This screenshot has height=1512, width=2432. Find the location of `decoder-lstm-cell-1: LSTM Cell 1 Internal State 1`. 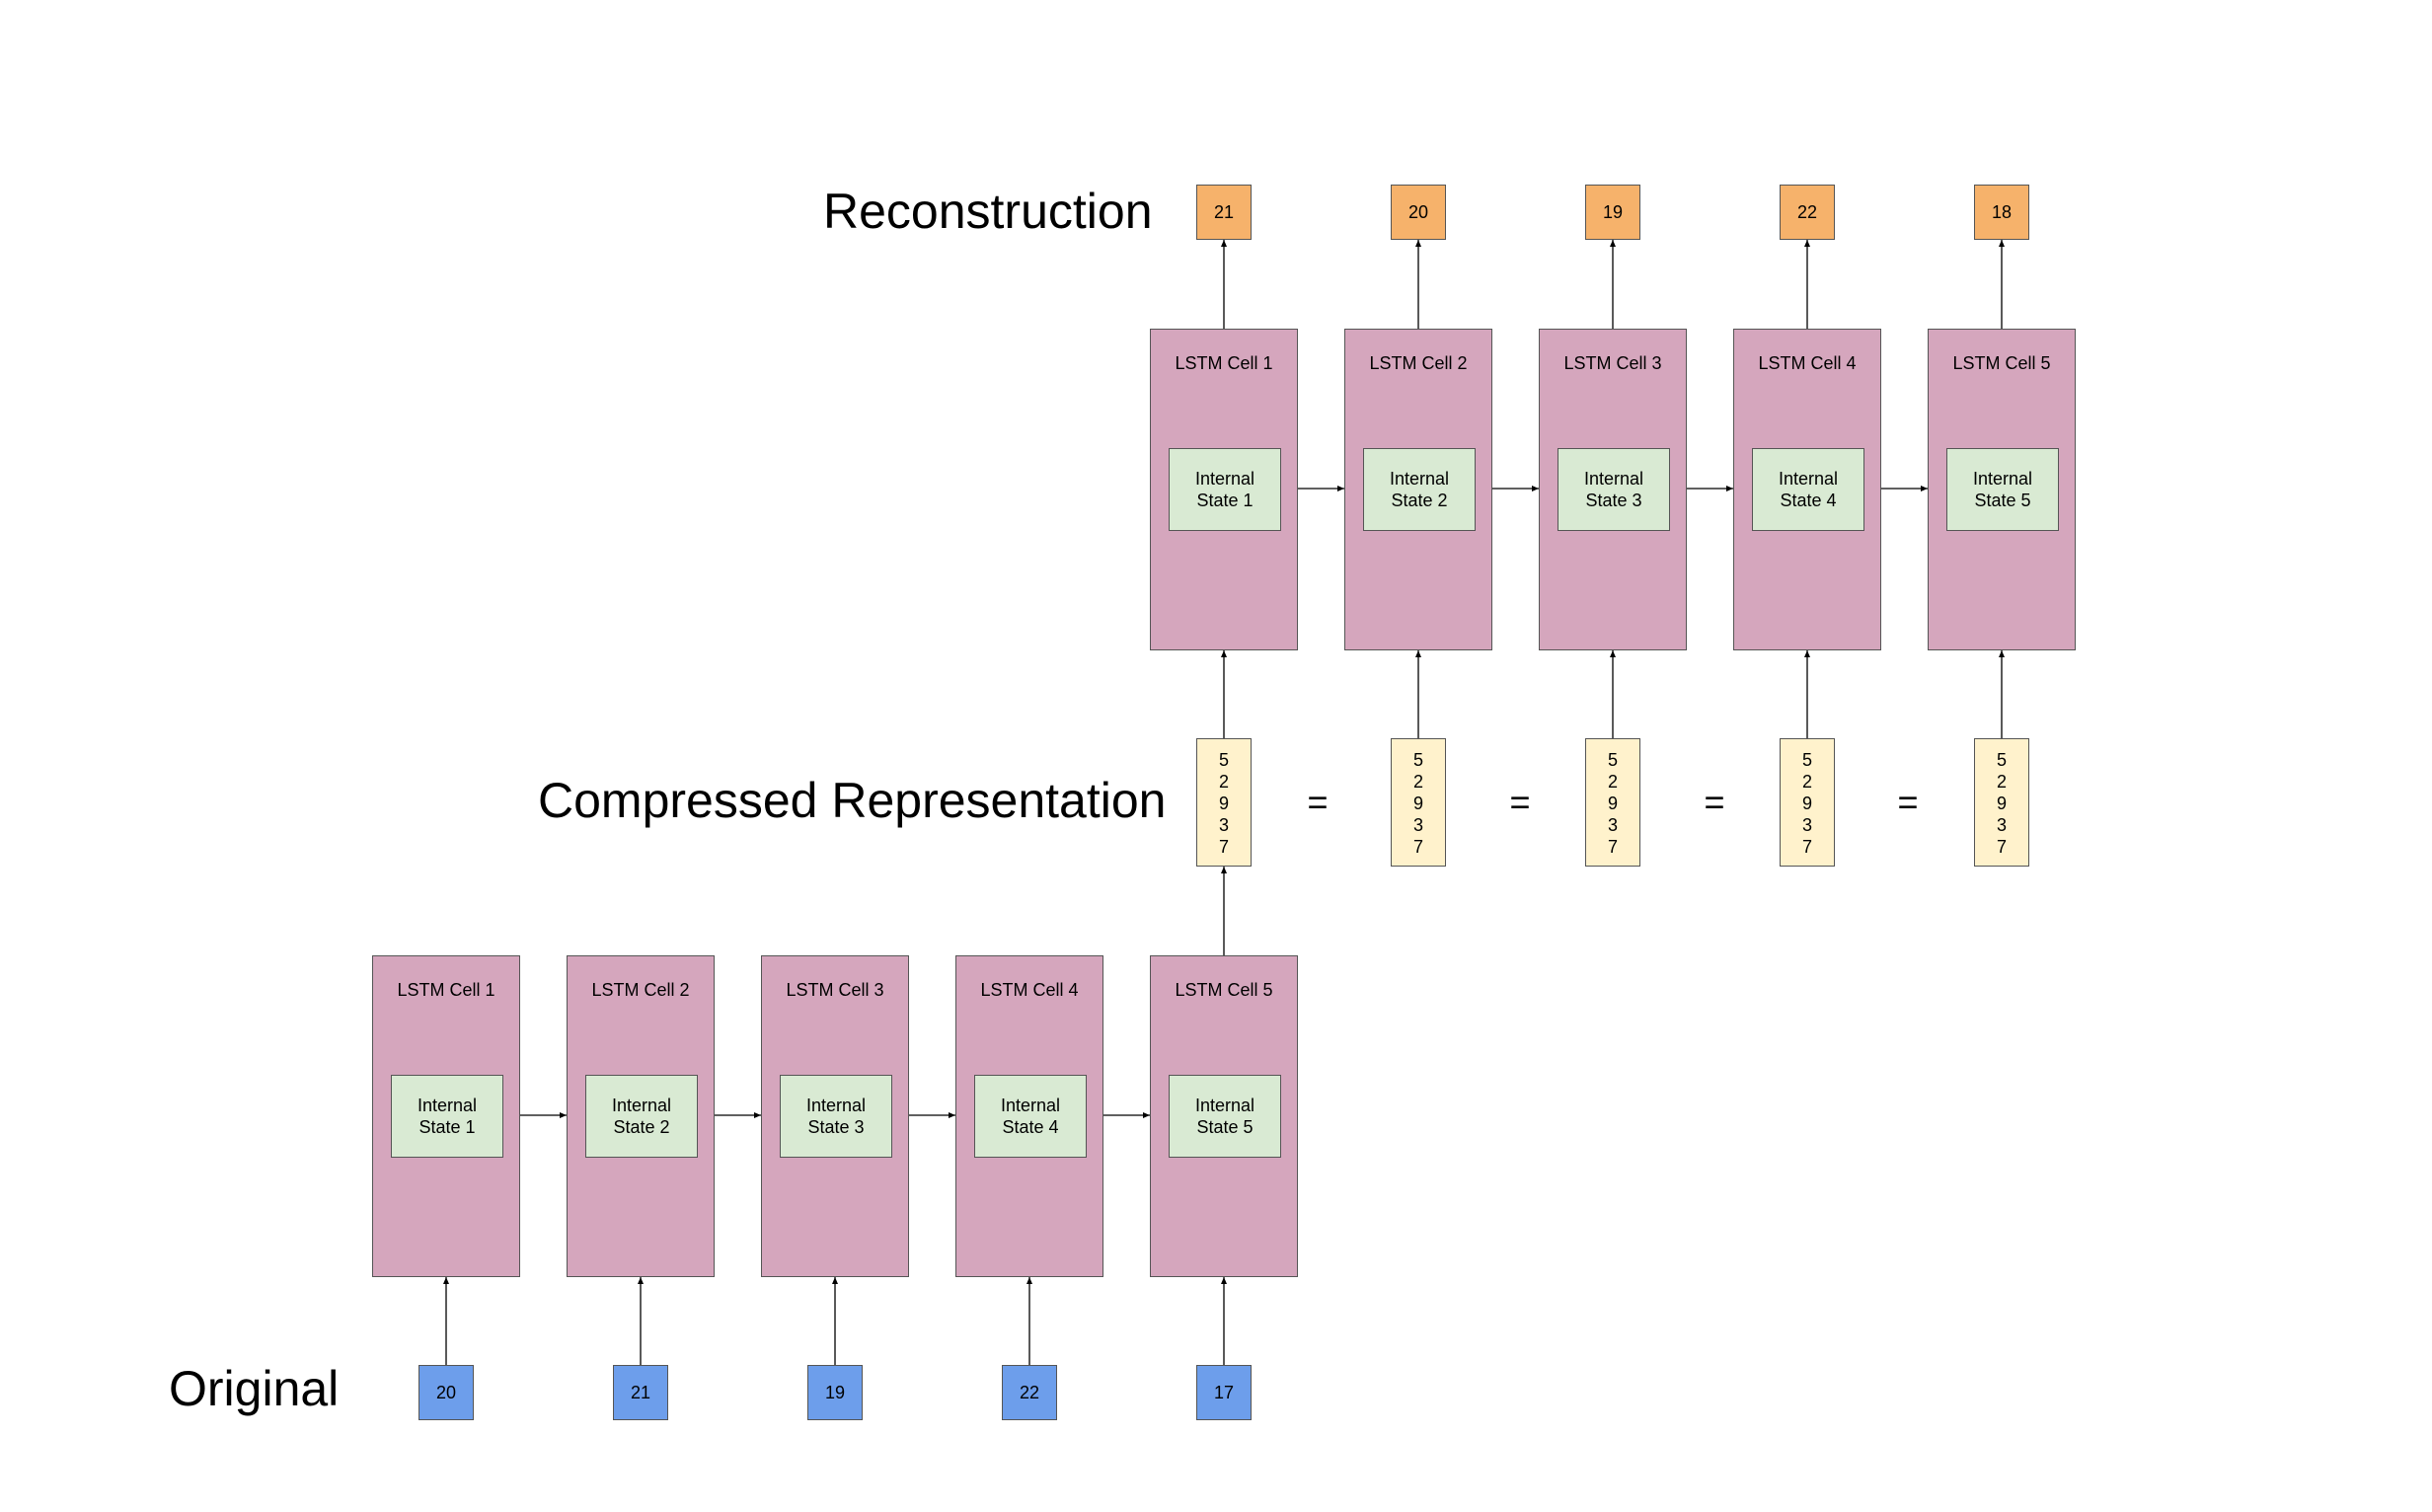

decoder-lstm-cell-1: LSTM Cell 1 Internal State 1 is located at coordinates (1224, 490).